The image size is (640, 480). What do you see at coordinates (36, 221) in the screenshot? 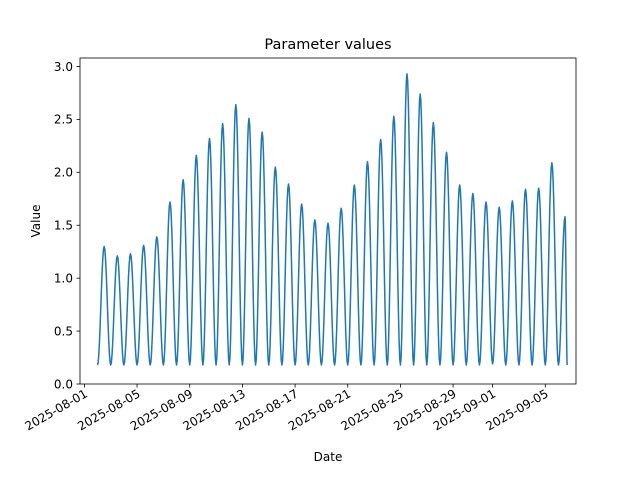
I see `y-axis-title: Value` at bounding box center [36, 221].